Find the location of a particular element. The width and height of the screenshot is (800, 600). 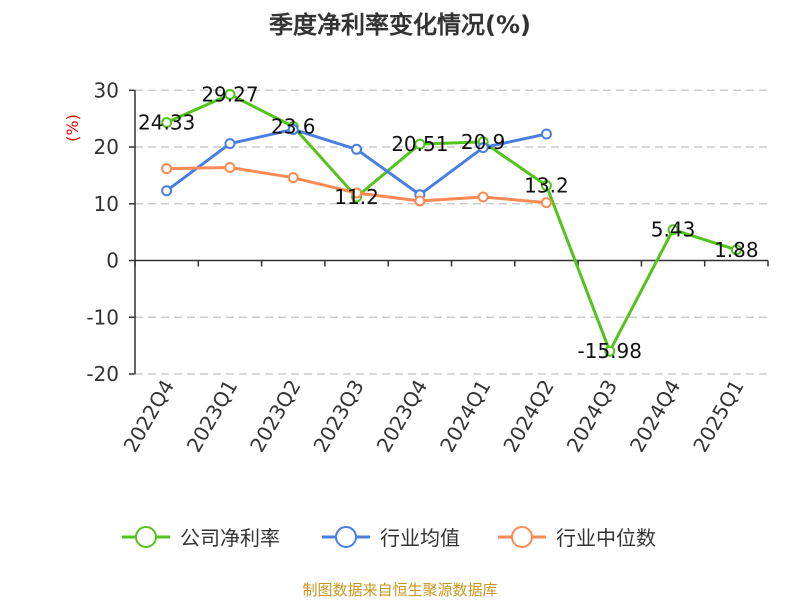

data-label: 29.27 is located at coordinates (229, 94).